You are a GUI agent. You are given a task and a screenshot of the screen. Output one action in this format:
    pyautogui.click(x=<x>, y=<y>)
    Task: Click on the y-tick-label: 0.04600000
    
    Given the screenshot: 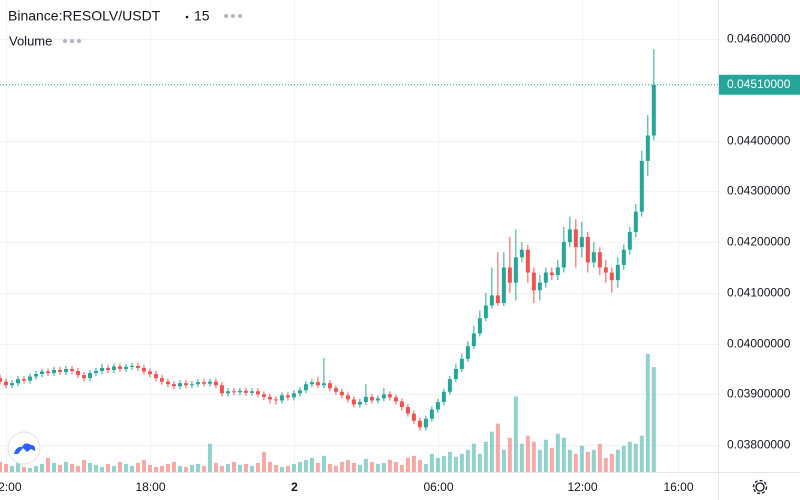 What is the action you would take?
    pyautogui.click(x=759, y=39)
    